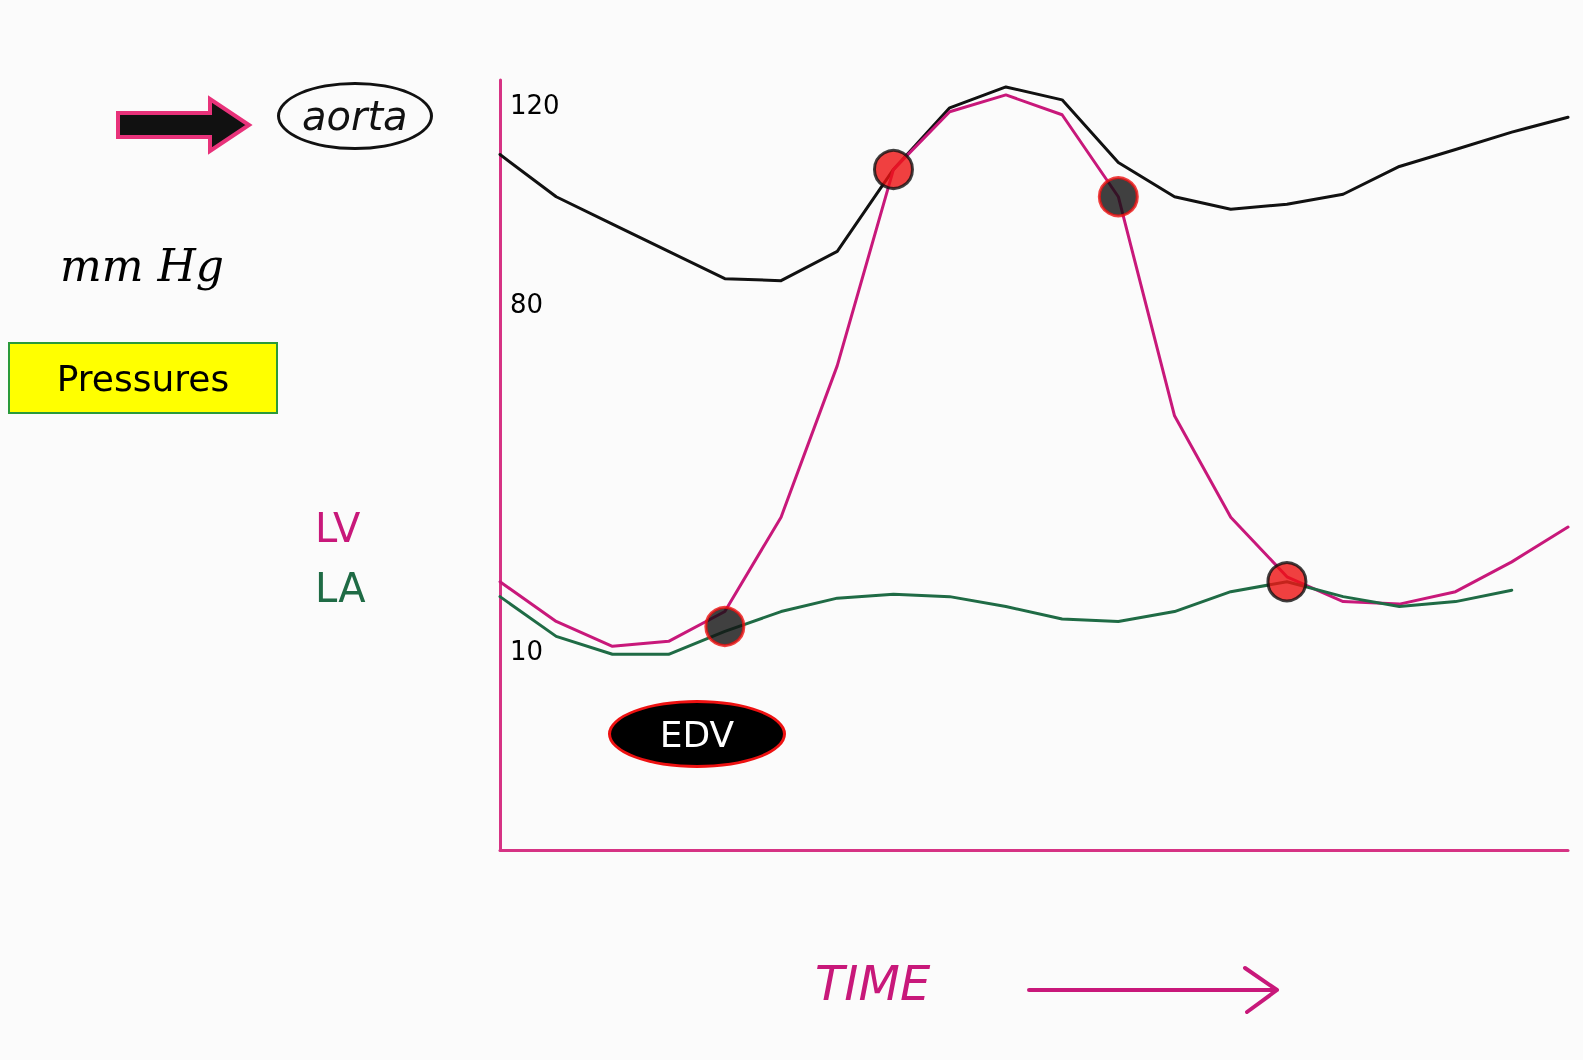 The image size is (1583, 1060). Describe the element at coordinates (143, 378) in the screenshot. I see `text: Pressures` at that location.